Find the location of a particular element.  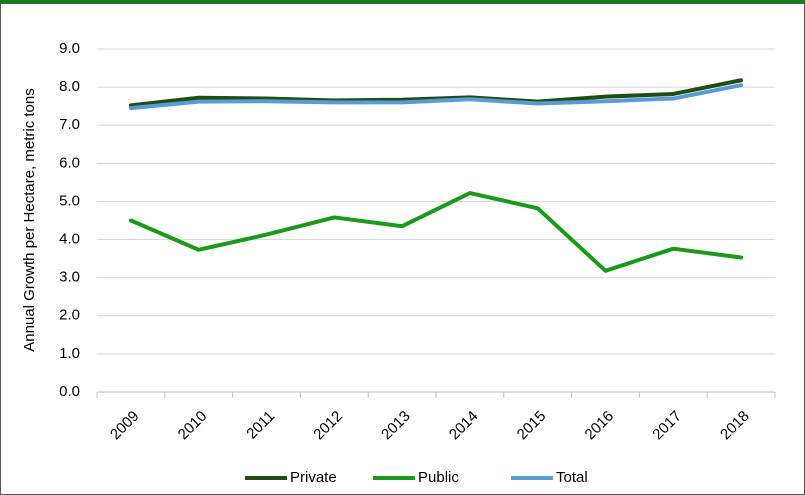

legend-label: Total is located at coordinates (572, 477).